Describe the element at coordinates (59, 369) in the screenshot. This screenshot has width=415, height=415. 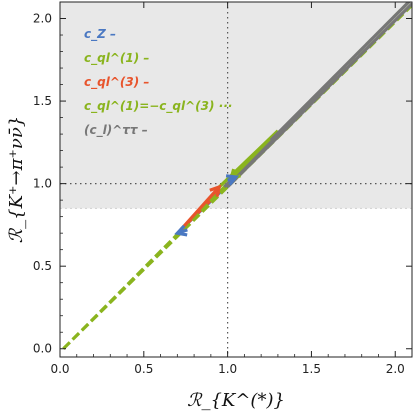
I see `x-tick-label: 0.0` at that location.